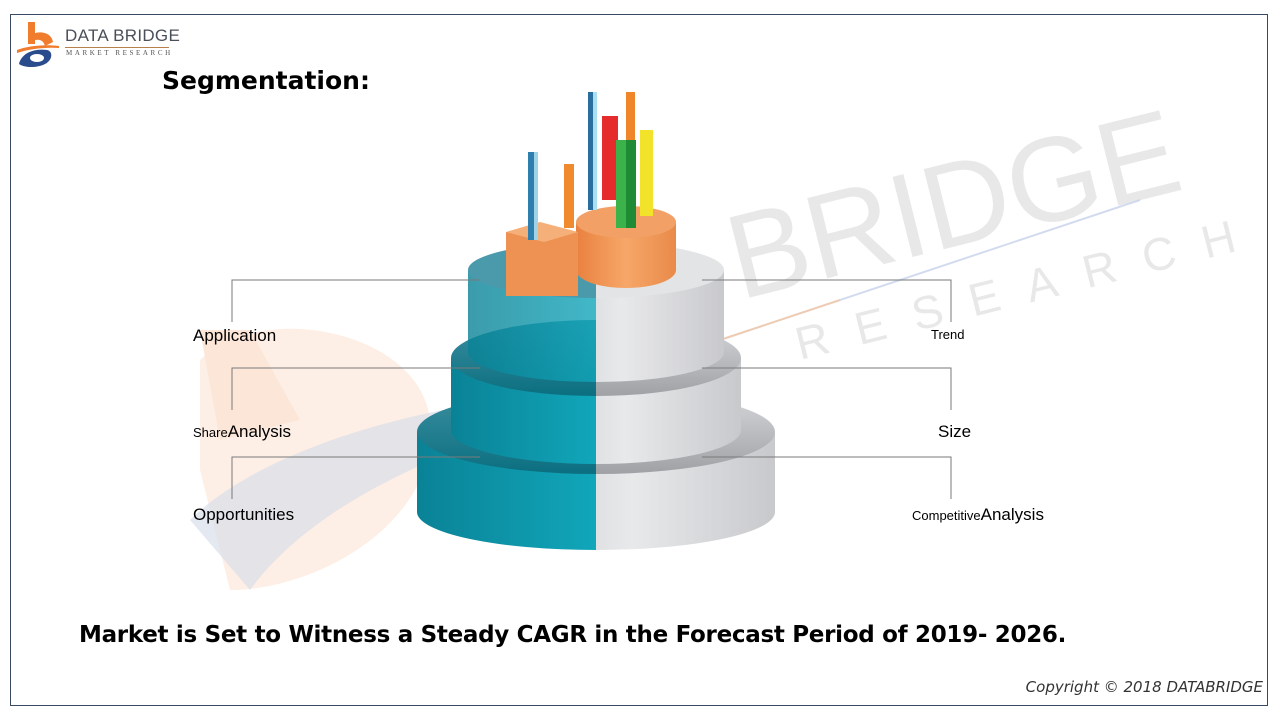 Image resolution: width=1280 pixels, height=720 pixels. What do you see at coordinates (590, 166) in the screenshot?
I see `bar-chart-icon` at bounding box center [590, 166].